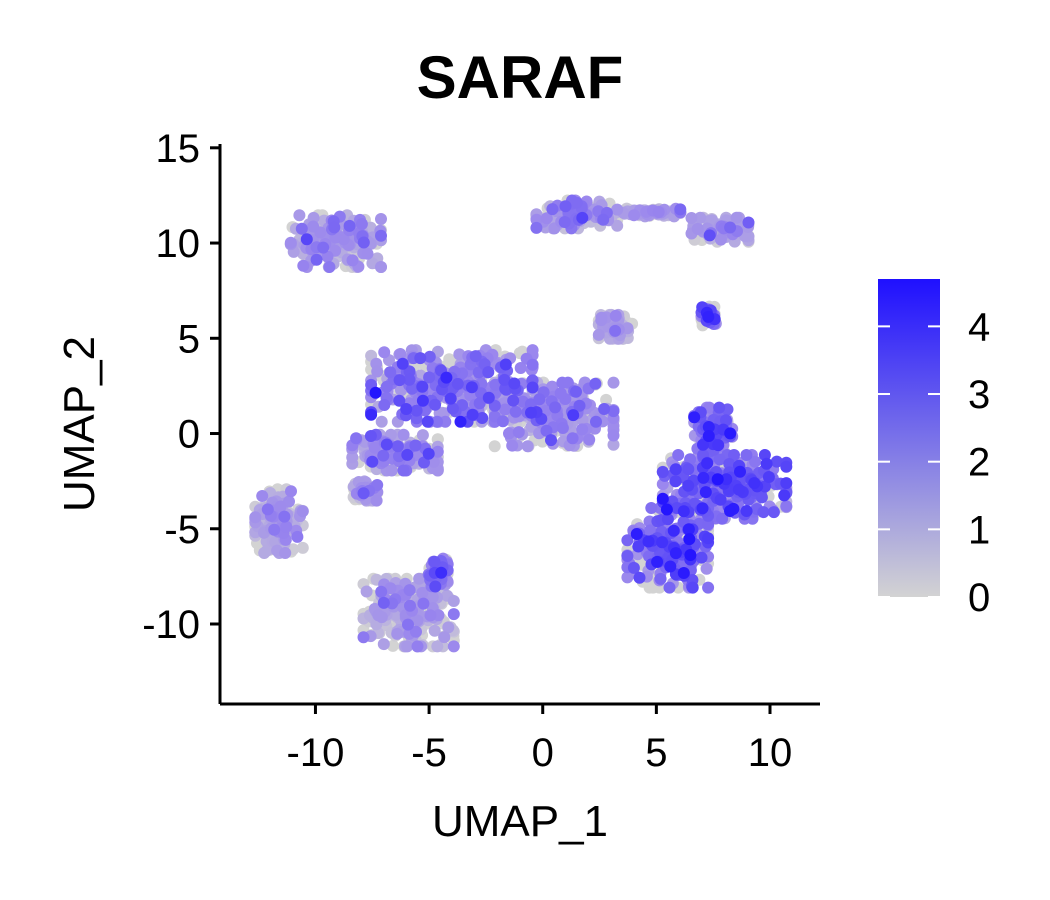 The image size is (1050, 900). I want to click on colorbar-ticks: 0 1 2 3 4, so click(934, 462).